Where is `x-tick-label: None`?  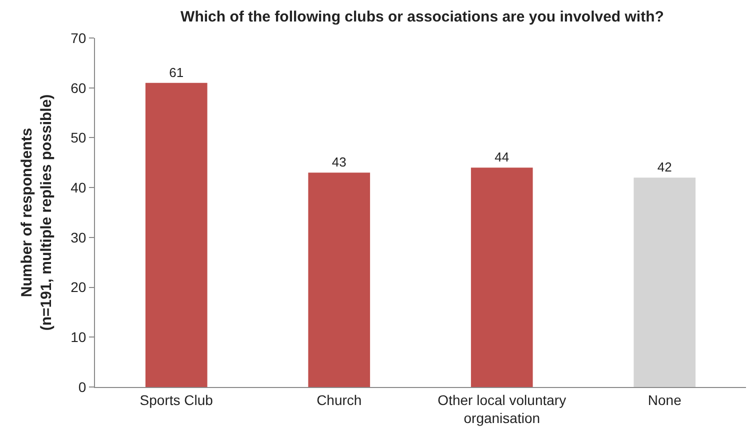 x-tick-label: None is located at coordinates (665, 400).